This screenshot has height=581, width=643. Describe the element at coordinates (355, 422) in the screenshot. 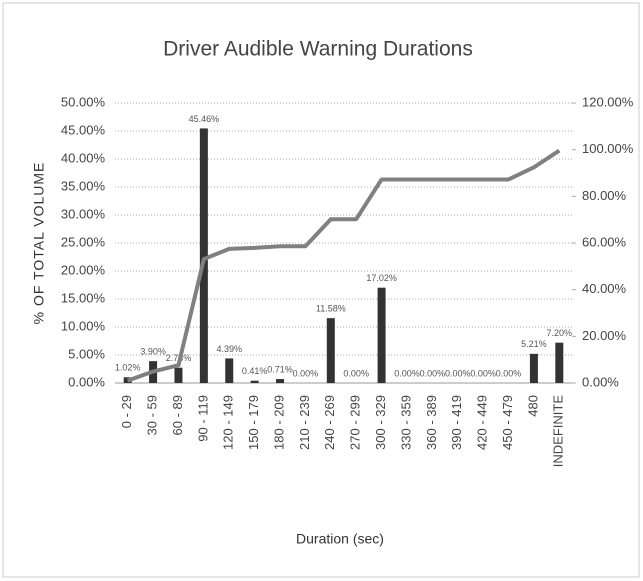

I see `x-tick-label: 270 - 299` at that location.